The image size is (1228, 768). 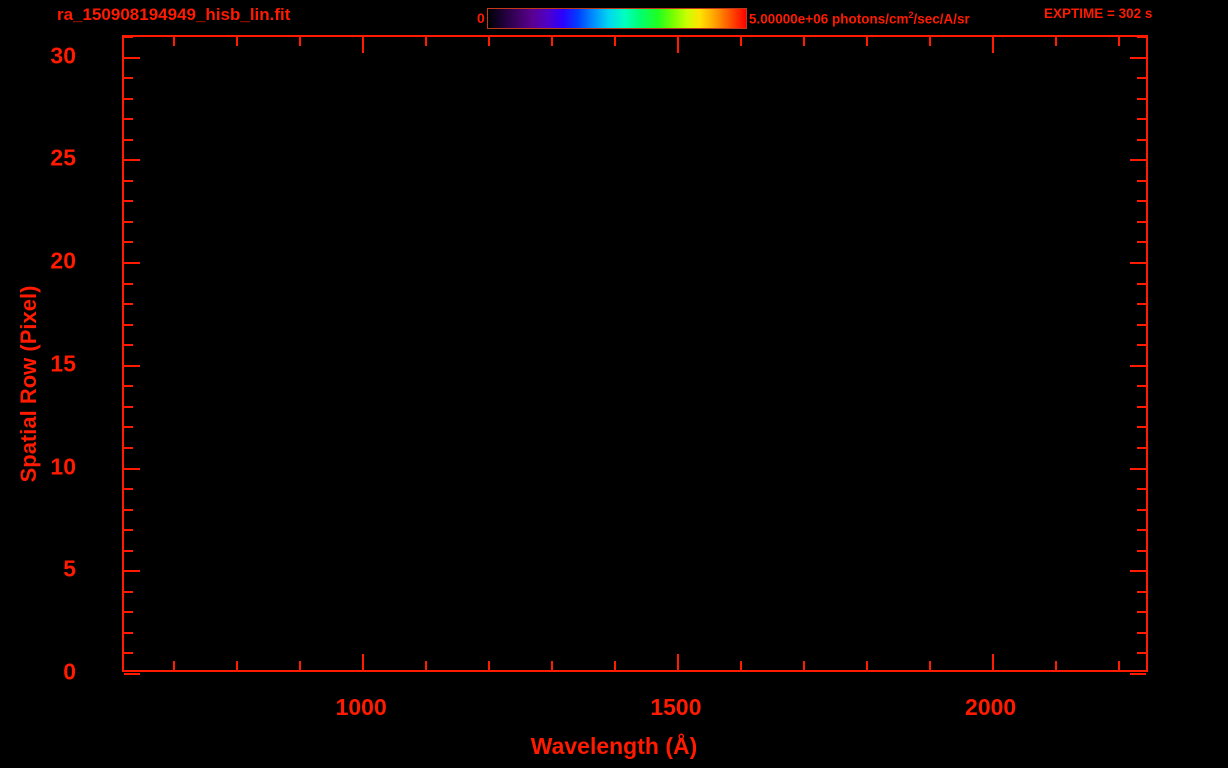 I want to click on x-tick-label-1500: 1500, so click(x=676, y=707).